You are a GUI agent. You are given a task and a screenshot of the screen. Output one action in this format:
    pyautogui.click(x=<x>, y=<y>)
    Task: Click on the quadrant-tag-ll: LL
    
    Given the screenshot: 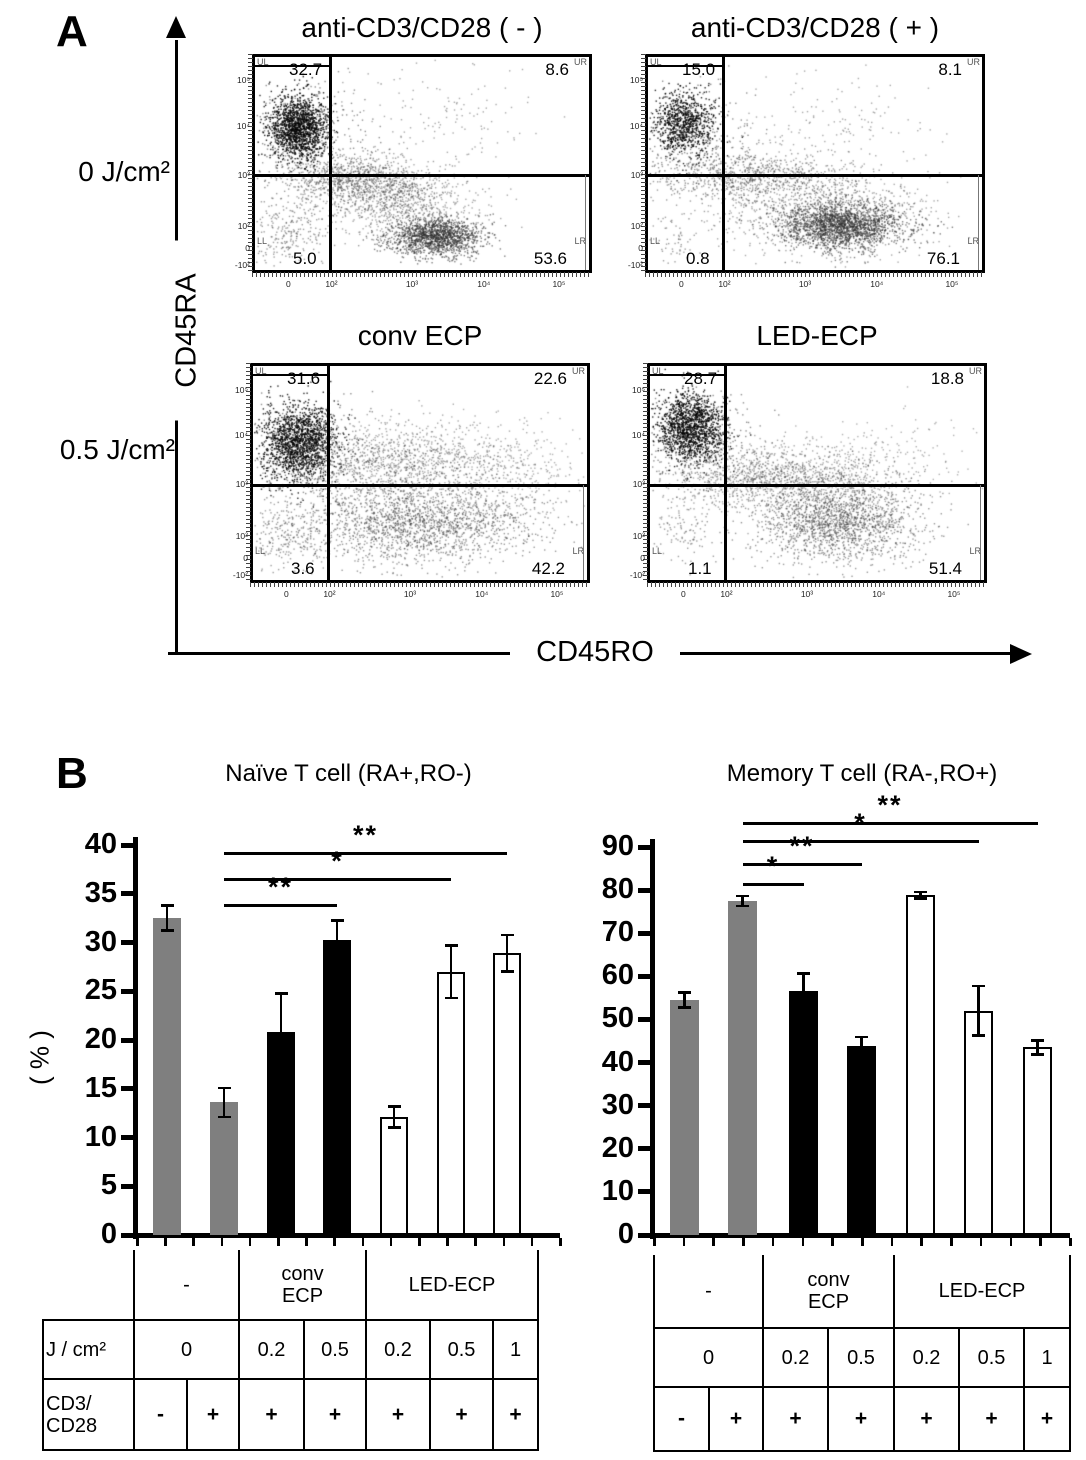 What is the action you would take?
    pyautogui.click(x=262, y=241)
    